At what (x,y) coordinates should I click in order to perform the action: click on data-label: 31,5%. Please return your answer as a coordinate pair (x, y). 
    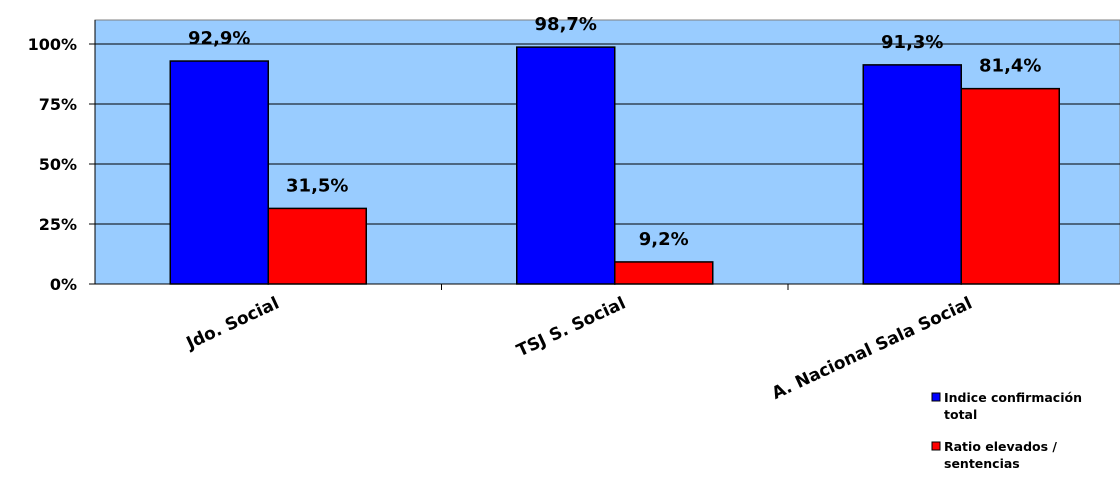
    Looking at the image, I should click on (317, 185).